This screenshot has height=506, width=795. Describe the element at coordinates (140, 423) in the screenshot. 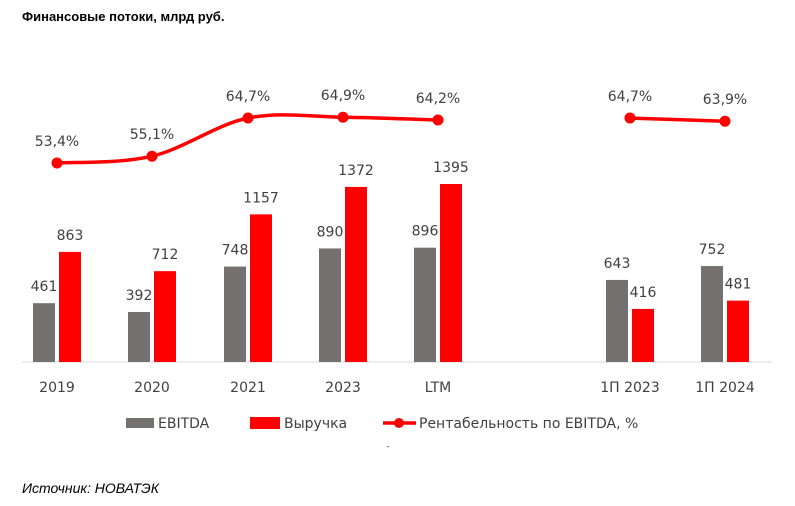

I see `legend-swatch-ebitda` at that location.